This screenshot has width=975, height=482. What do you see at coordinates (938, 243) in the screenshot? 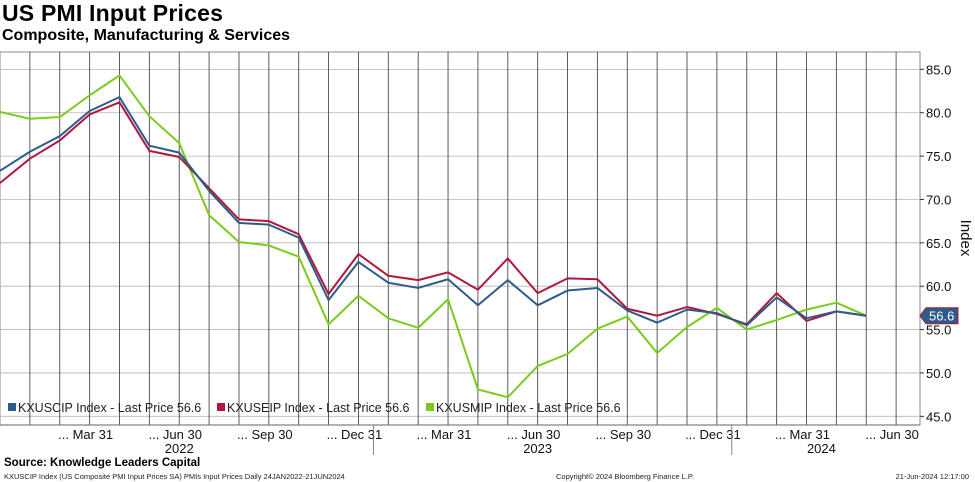
I see `y-tick-label: 65.0` at bounding box center [938, 243].